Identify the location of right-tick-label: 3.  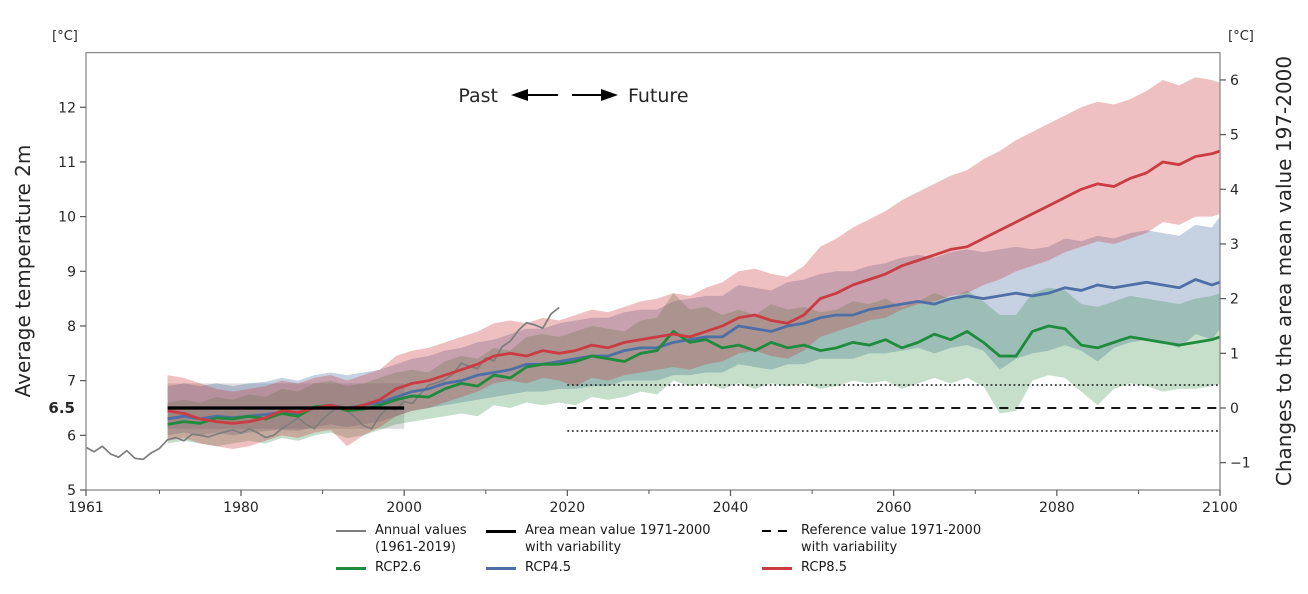
(1234, 245).